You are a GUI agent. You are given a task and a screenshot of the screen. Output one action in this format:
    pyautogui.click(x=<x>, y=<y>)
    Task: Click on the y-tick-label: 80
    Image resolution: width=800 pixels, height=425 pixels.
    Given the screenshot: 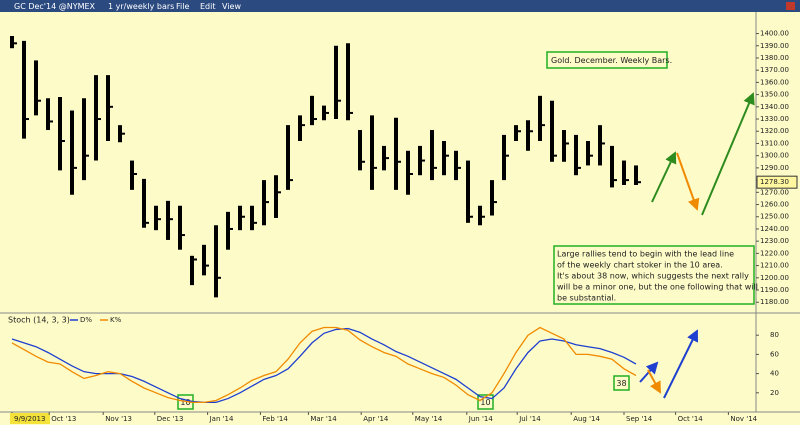 What is the action you would take?
    pyautogui.click(x=774, y=335)
    